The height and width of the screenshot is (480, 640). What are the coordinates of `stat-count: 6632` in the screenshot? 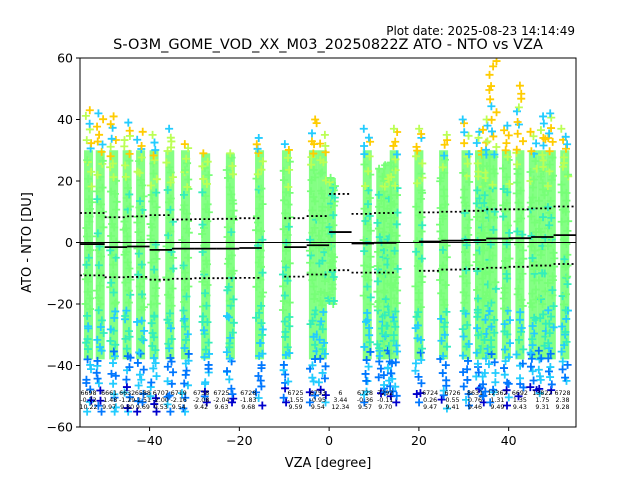 It's located at (127, 393).